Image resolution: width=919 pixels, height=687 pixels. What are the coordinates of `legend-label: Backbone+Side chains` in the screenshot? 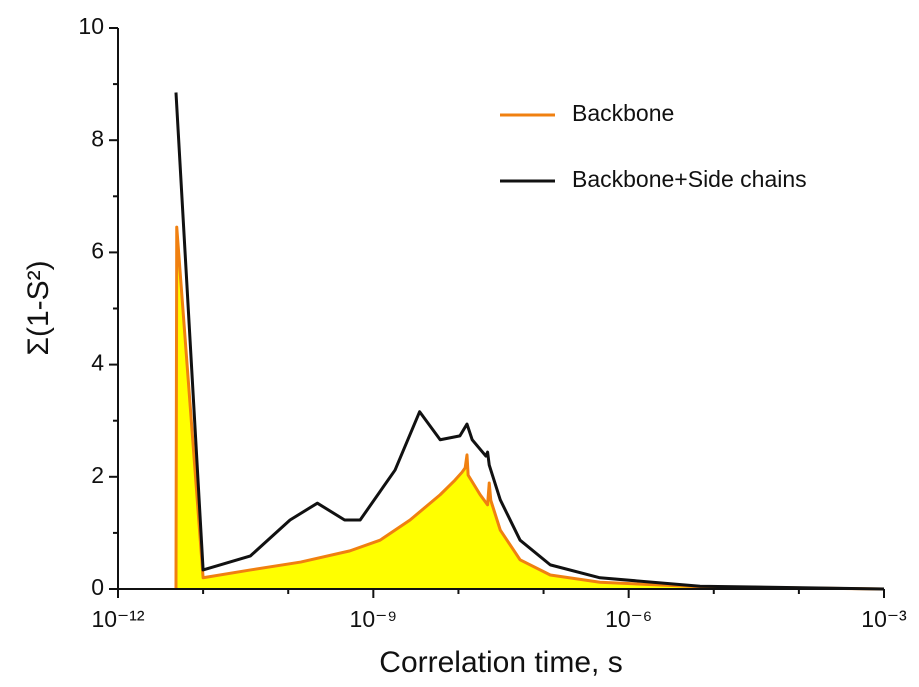 It's located at (689, 179).